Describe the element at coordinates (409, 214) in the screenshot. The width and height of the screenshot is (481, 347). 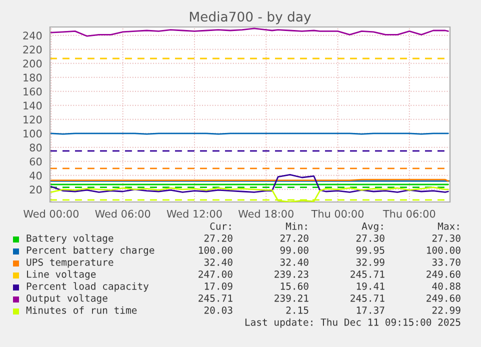
I see `x-tick-label: Thu 06:00` at that location.